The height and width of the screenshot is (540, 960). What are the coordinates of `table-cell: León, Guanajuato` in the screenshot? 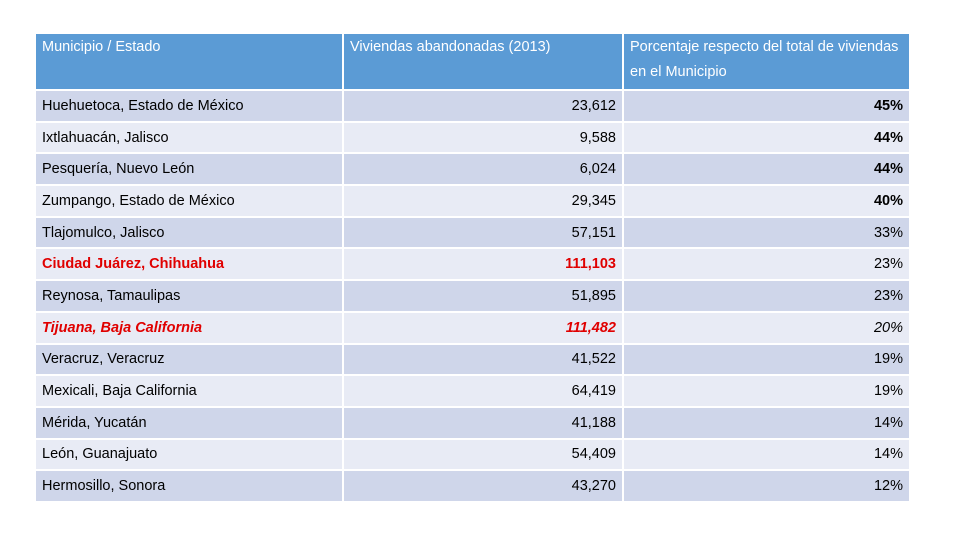 It's located at (189, 454).